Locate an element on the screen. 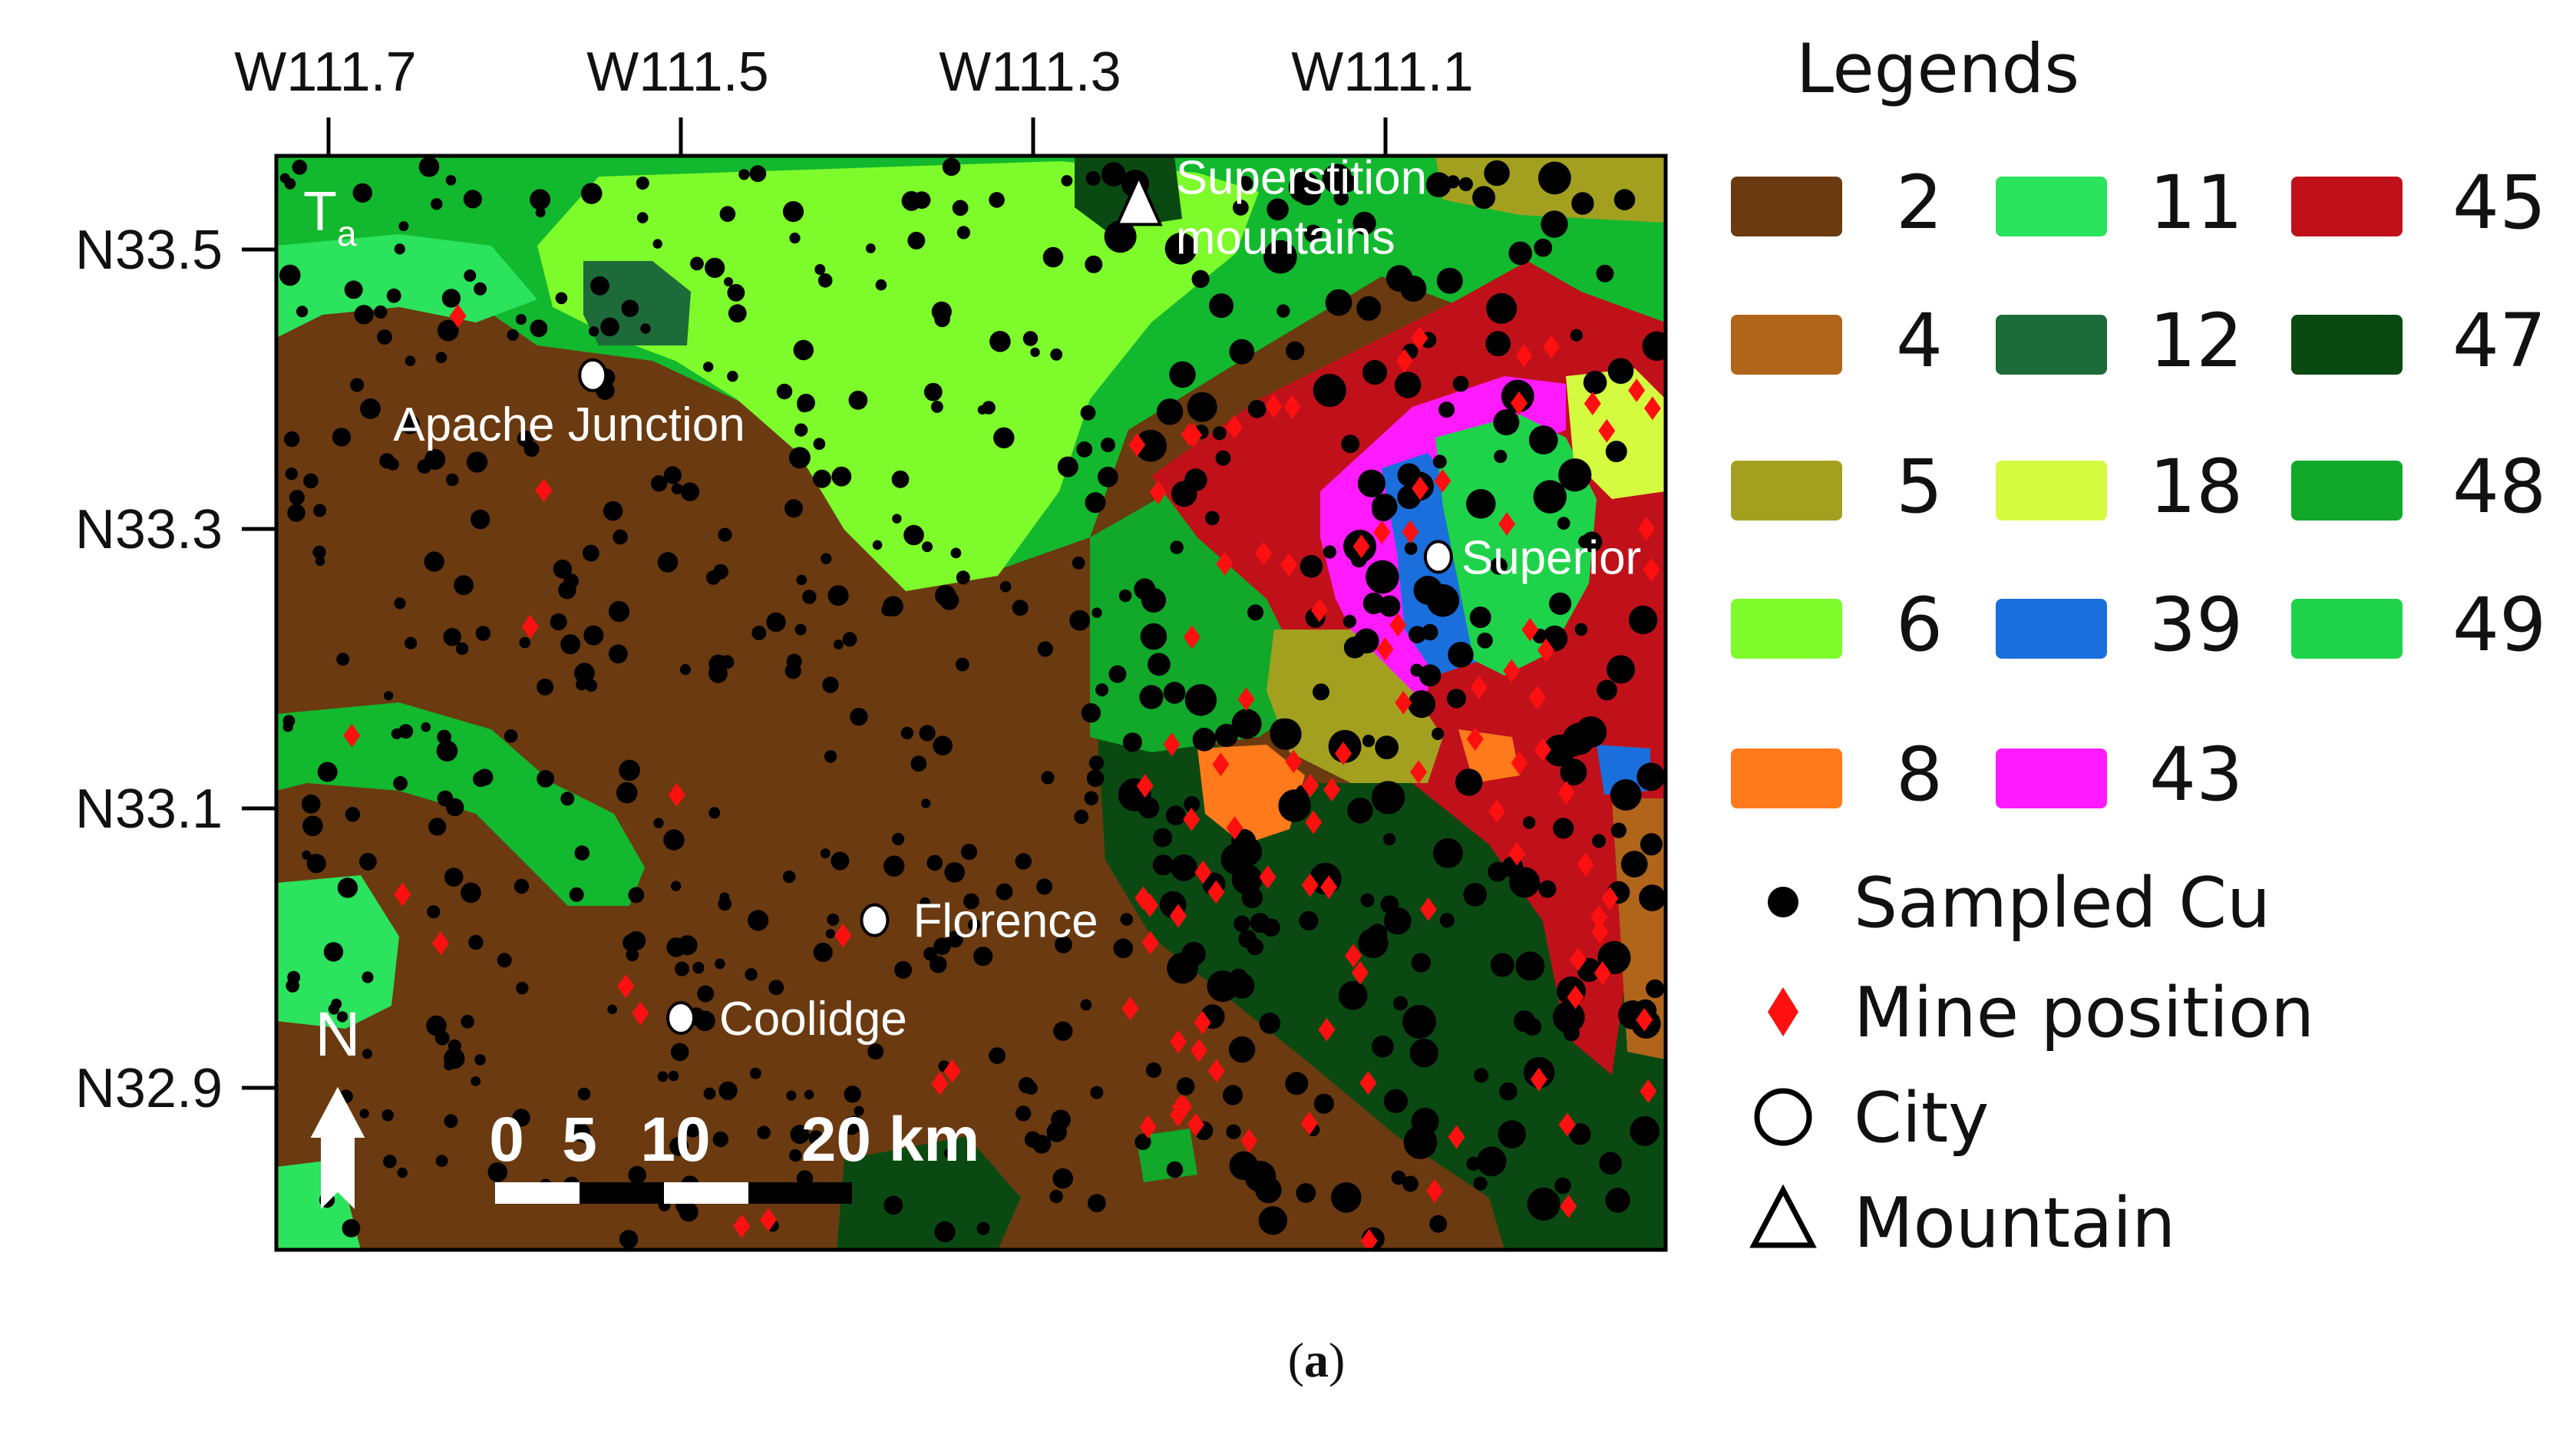 The image size is (2576, 1431). lat-tick-label: N33.1 is located at coordinates (149, 809).